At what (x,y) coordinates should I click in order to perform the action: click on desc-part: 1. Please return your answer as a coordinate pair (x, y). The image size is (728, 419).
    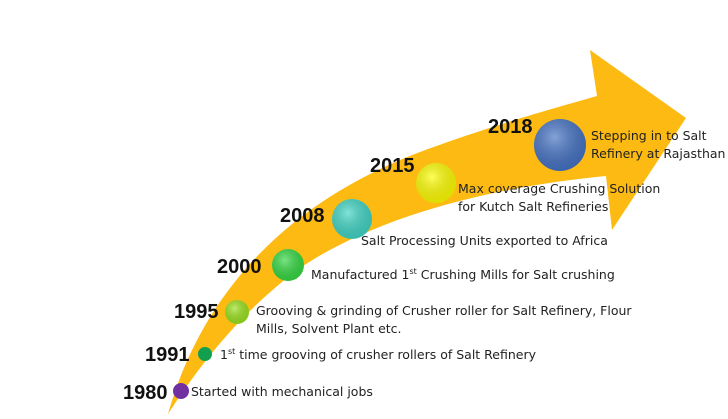
    Looking at the image, I should click on (224, 354).